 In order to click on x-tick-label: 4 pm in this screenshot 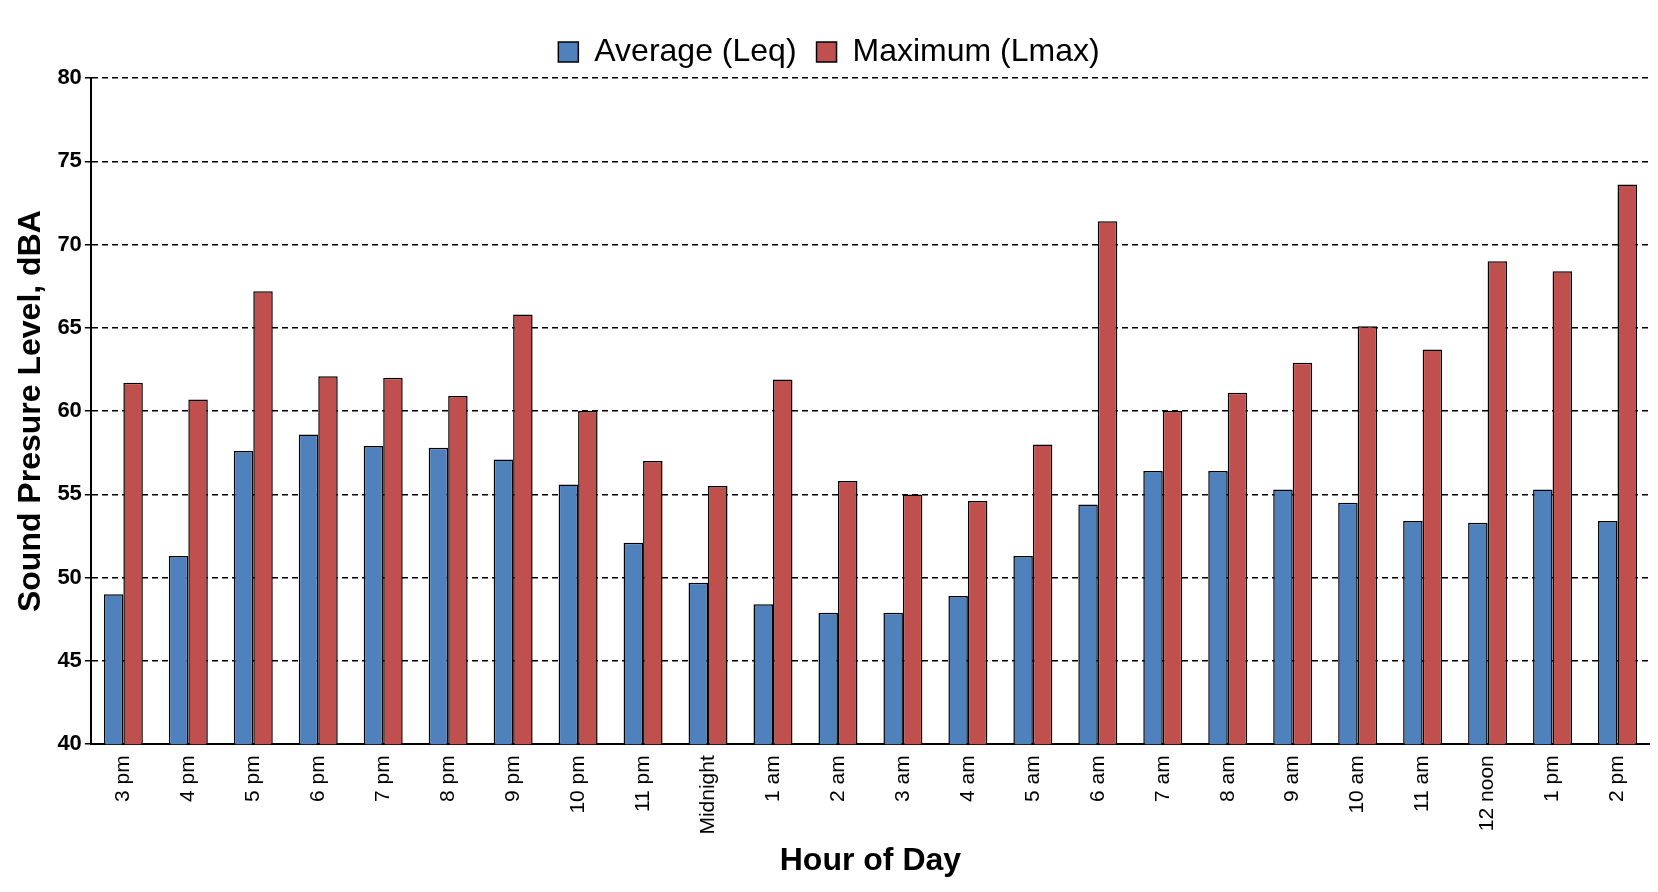, I will do `click(187, 778)`.